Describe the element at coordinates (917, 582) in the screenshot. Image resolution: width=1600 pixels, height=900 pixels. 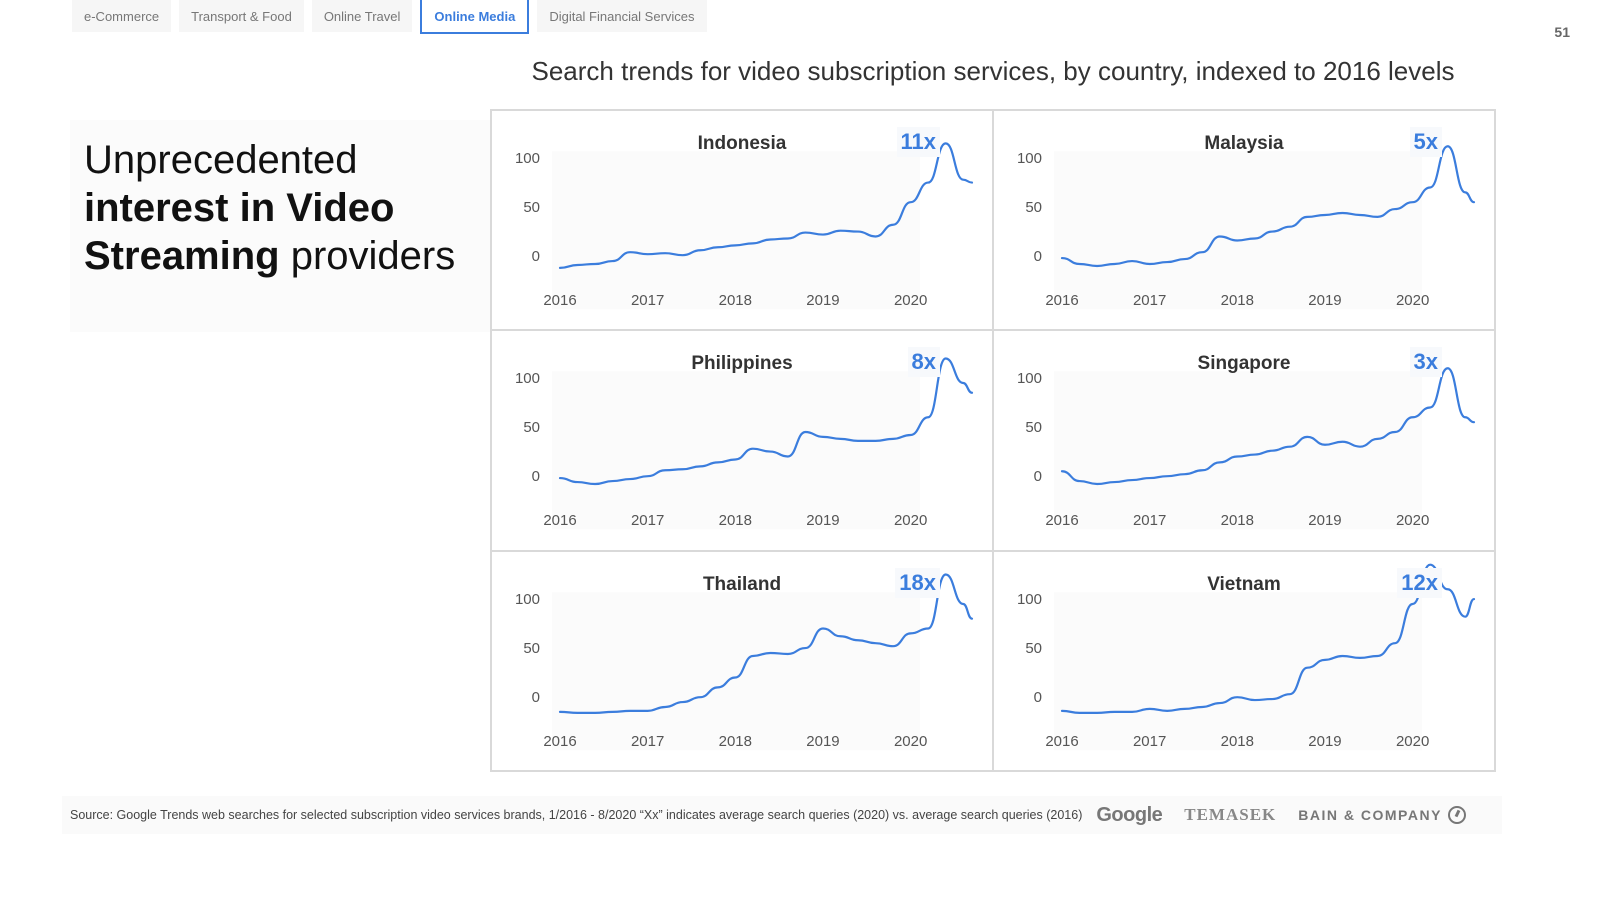
I see `chart-multiplier: 18x` at that location.